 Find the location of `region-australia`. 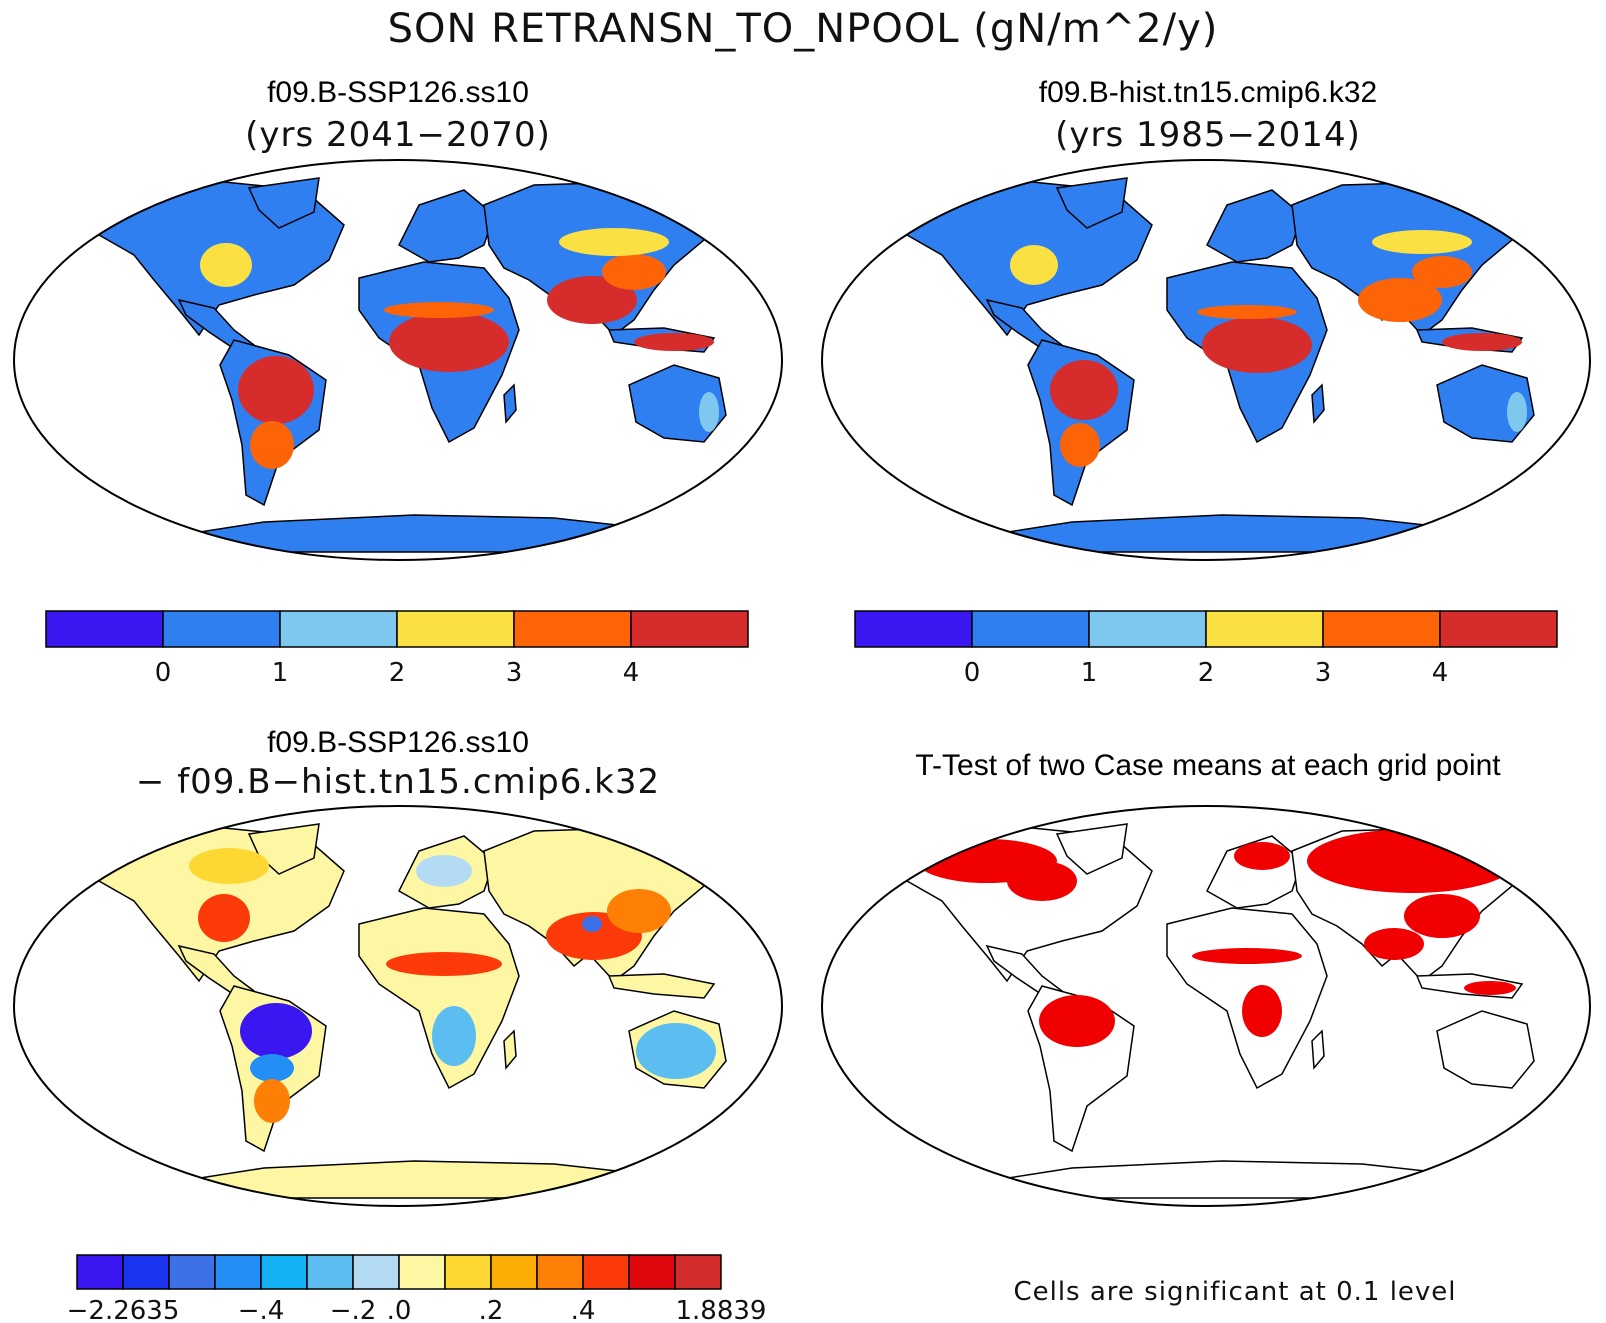

region-australia is located at coordinates (676, 1051).